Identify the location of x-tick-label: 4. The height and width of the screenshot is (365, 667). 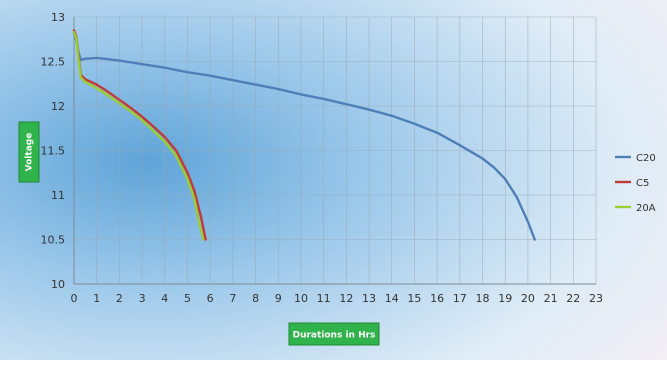
(164, 298).